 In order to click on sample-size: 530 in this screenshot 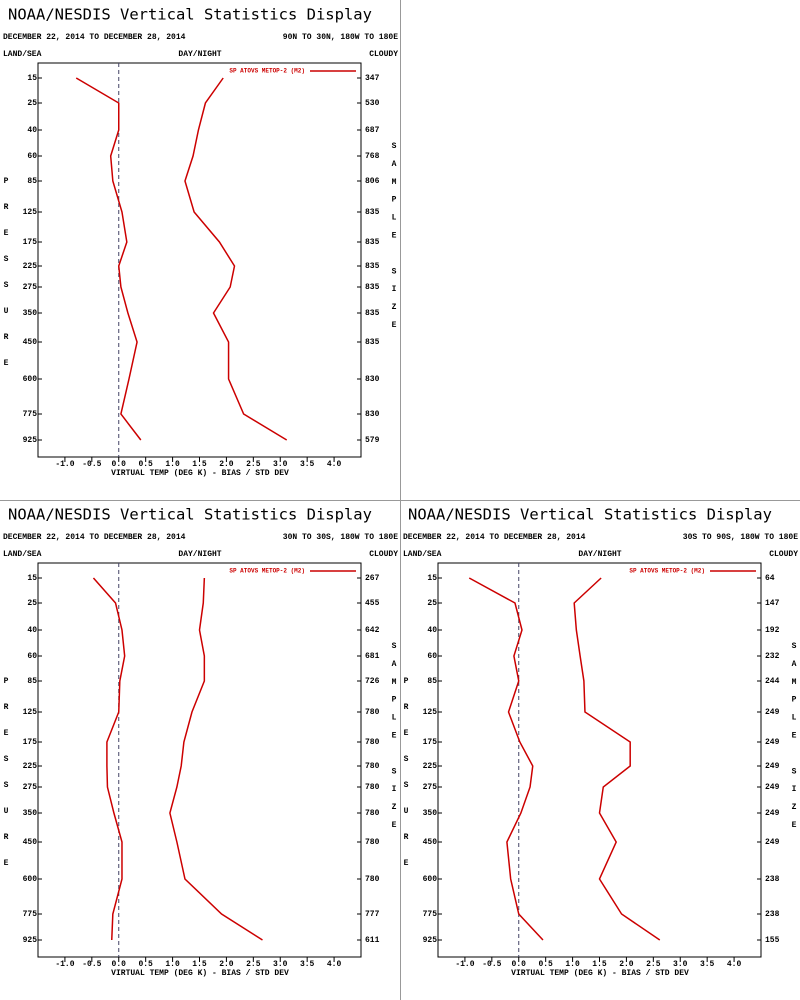, I will do `click(372, 103)`.